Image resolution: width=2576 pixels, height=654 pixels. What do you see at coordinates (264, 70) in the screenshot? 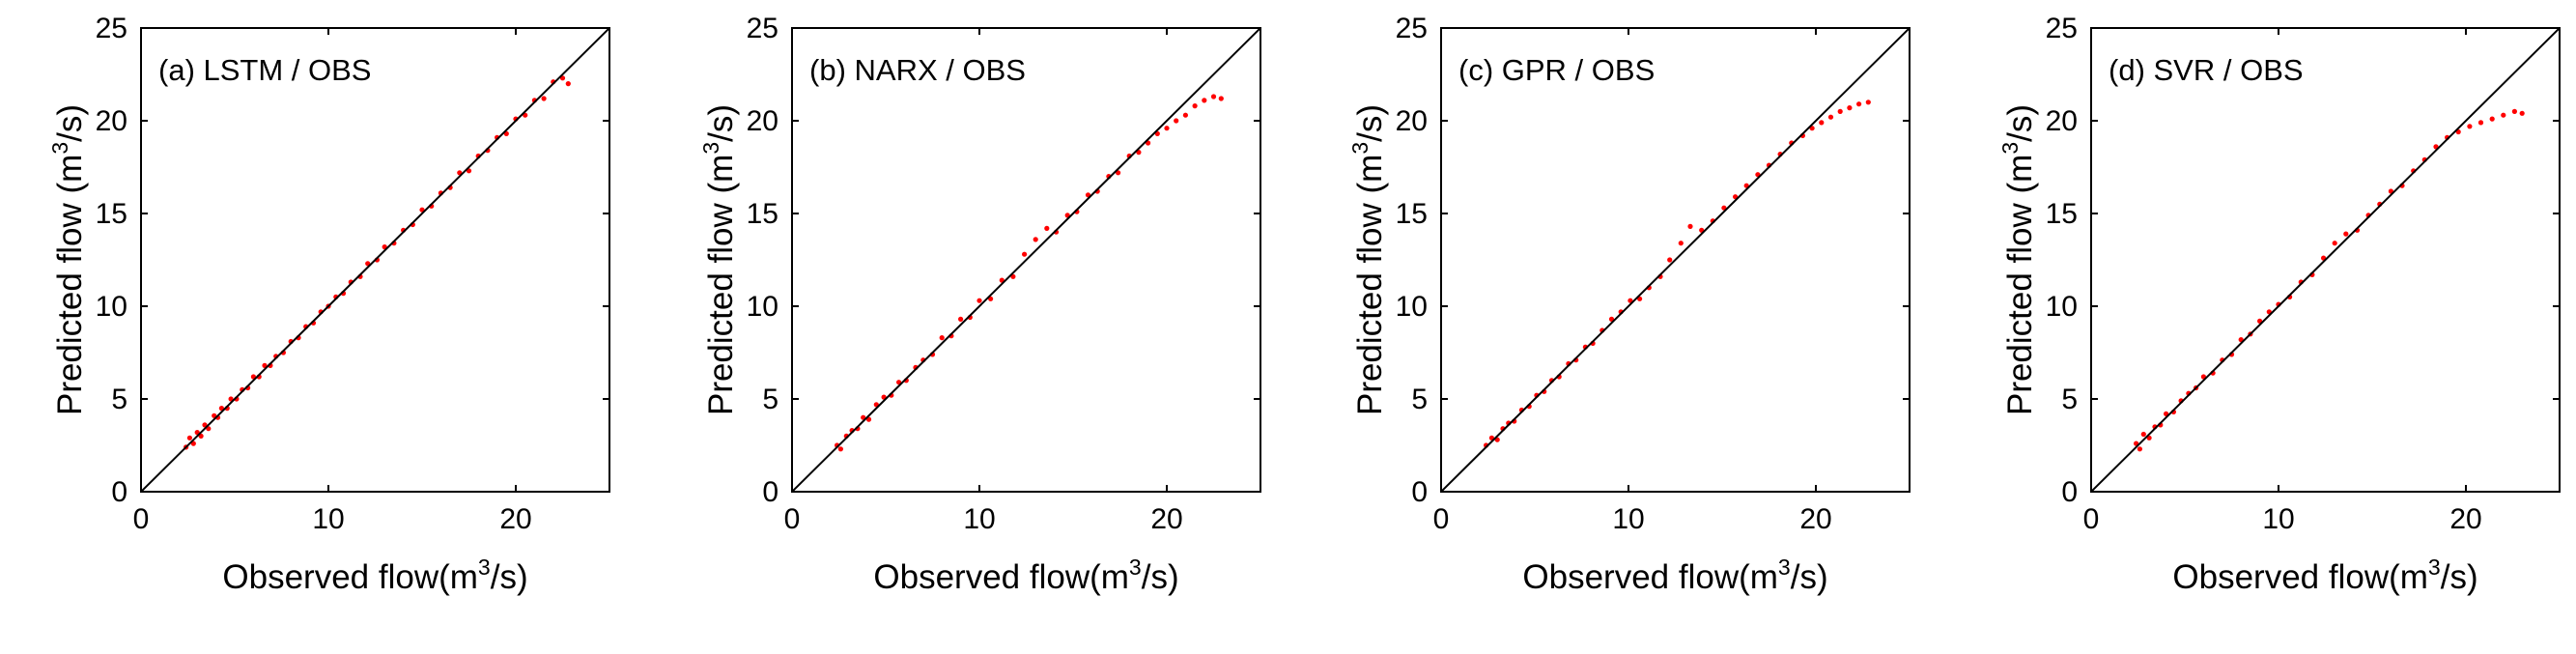
I see `panel-title: (a) LSTM / OBS` at bounding box center [264, 70].